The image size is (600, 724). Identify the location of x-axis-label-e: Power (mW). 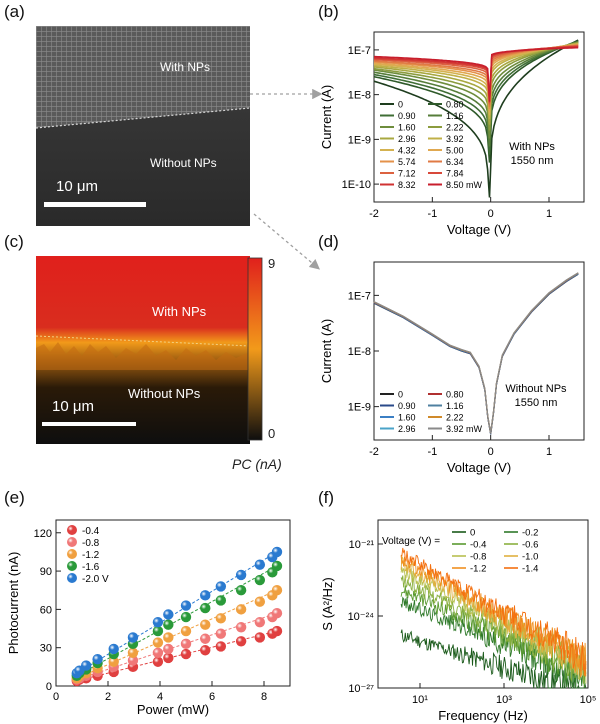
(173, 709).